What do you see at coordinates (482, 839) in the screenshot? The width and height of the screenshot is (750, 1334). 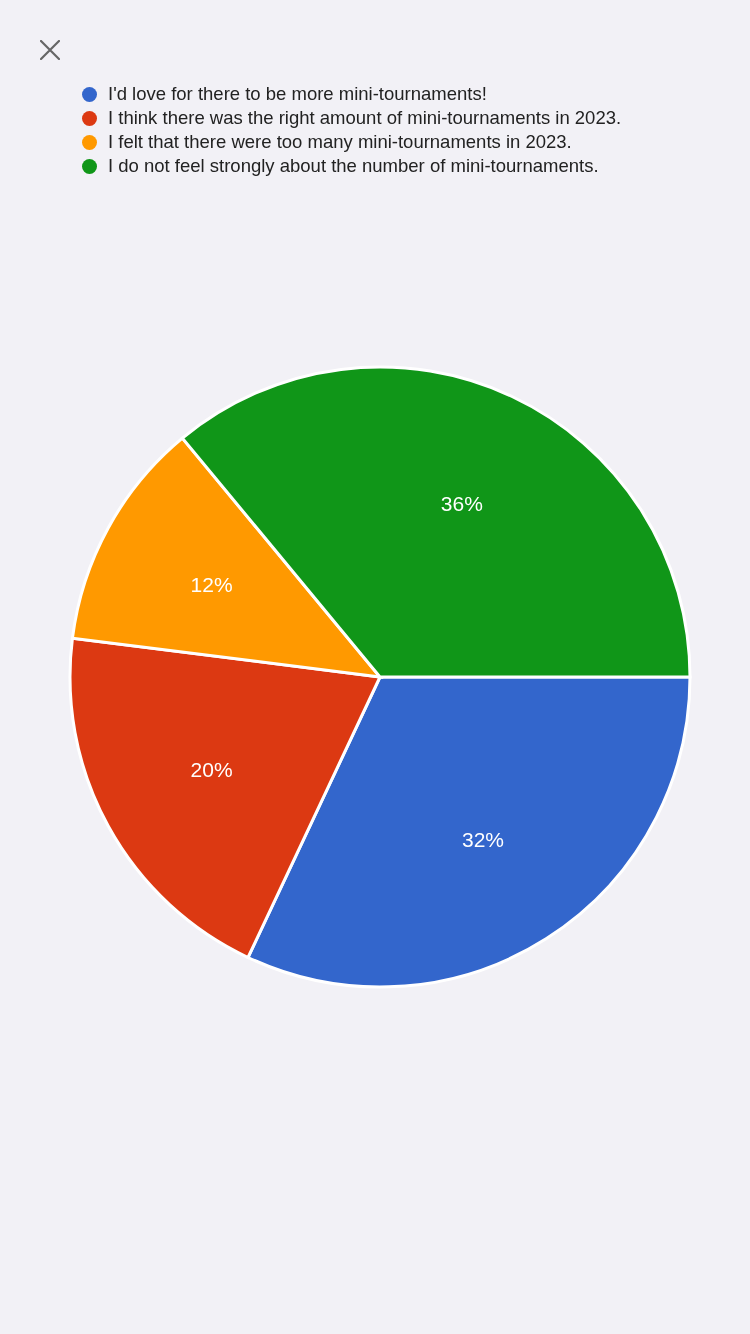 I see `data-label: 32%` at bounding box center [482, 839].